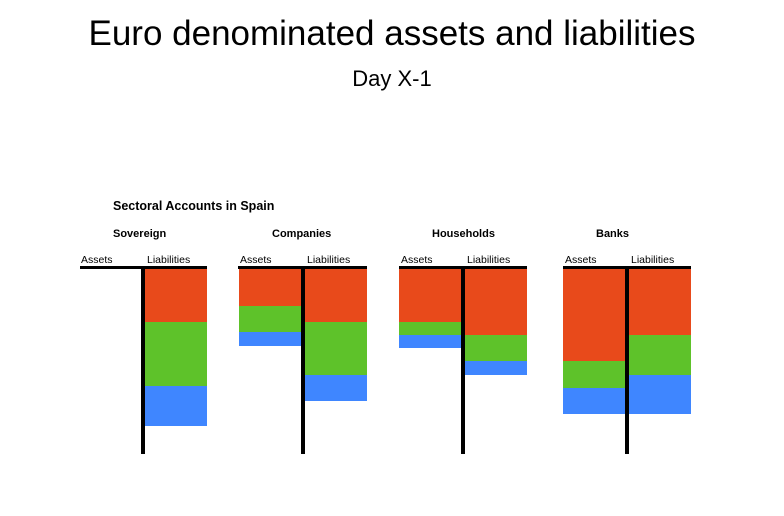  I want to click on assets-label-companies: Assets, so click(256, 260).